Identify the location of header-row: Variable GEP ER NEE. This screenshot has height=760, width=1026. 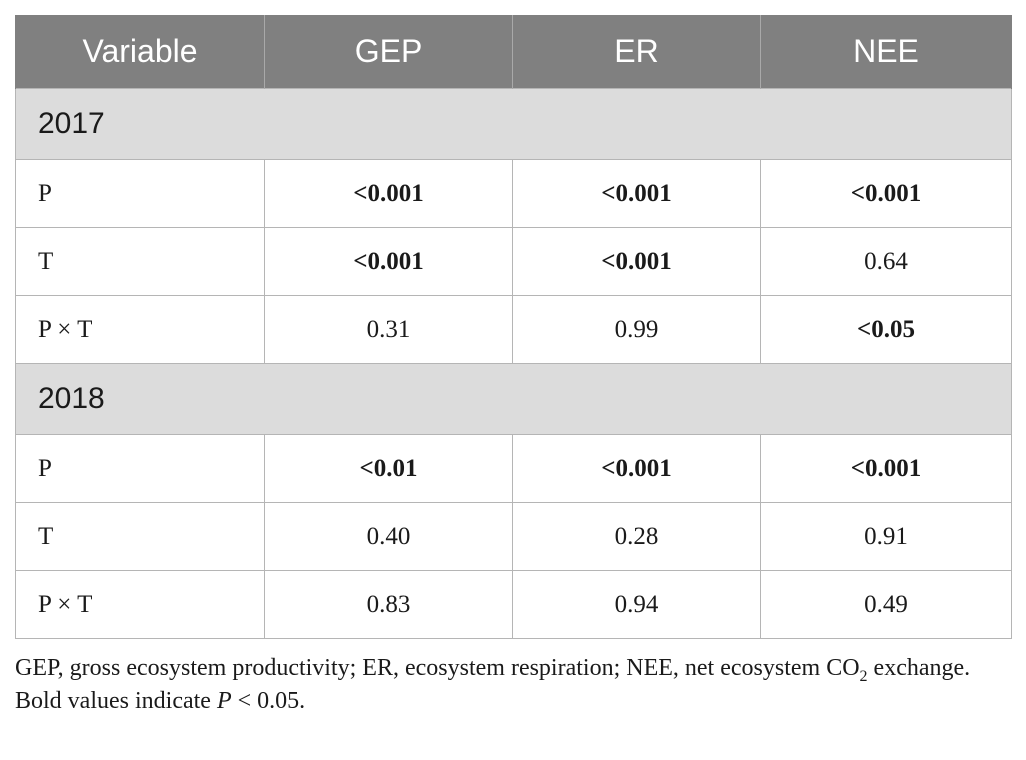
(513, 52).